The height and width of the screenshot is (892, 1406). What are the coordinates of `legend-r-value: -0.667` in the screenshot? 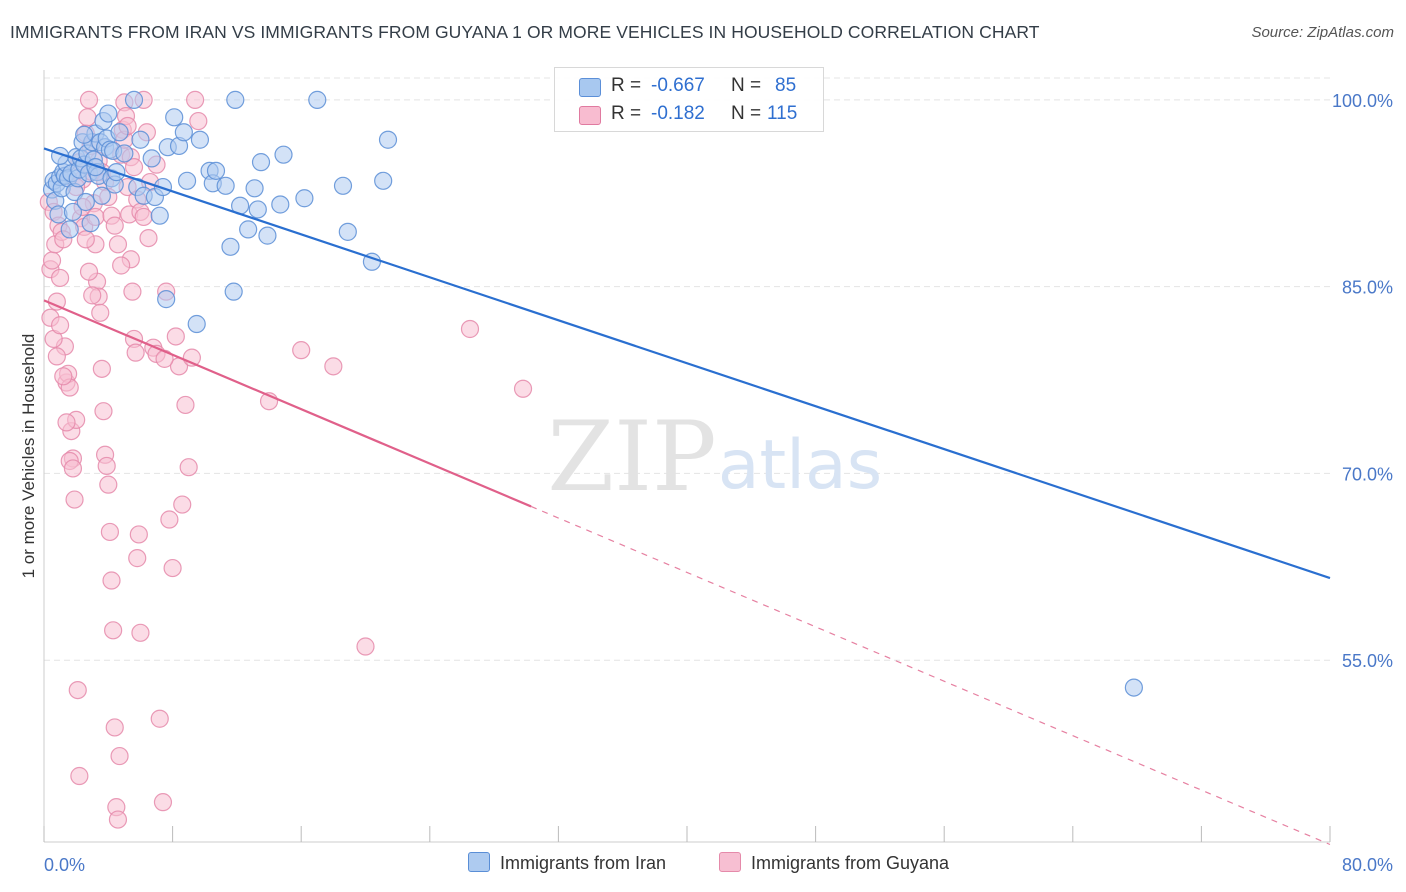 It's located at (678, 85).